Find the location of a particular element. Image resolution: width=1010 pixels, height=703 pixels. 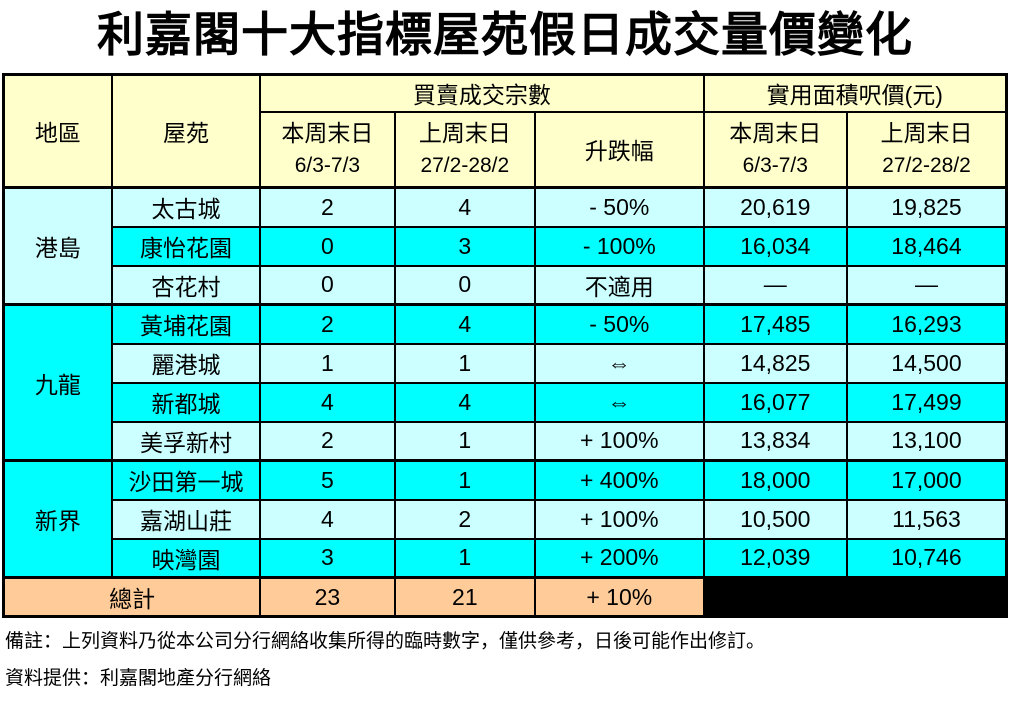

header-price-last-week: 上周末日 27/2-28/2 is located at coordinates (926, 149).